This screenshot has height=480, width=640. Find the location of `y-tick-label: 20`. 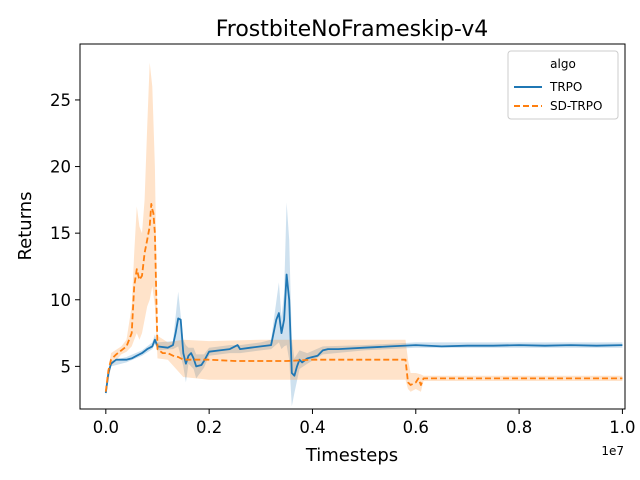

y-tick-label: 20 is located at coordinates (60, 167).